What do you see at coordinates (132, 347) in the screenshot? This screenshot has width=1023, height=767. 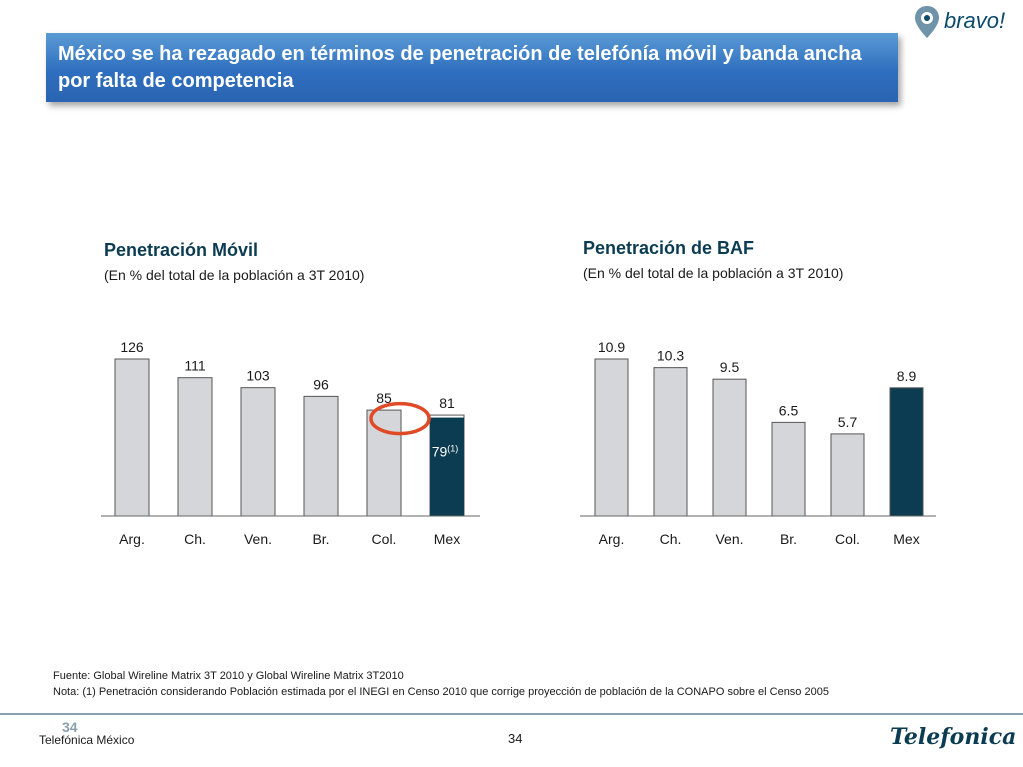 I see `mobile-value-label-0: 126` at bounding box center [132, 347].